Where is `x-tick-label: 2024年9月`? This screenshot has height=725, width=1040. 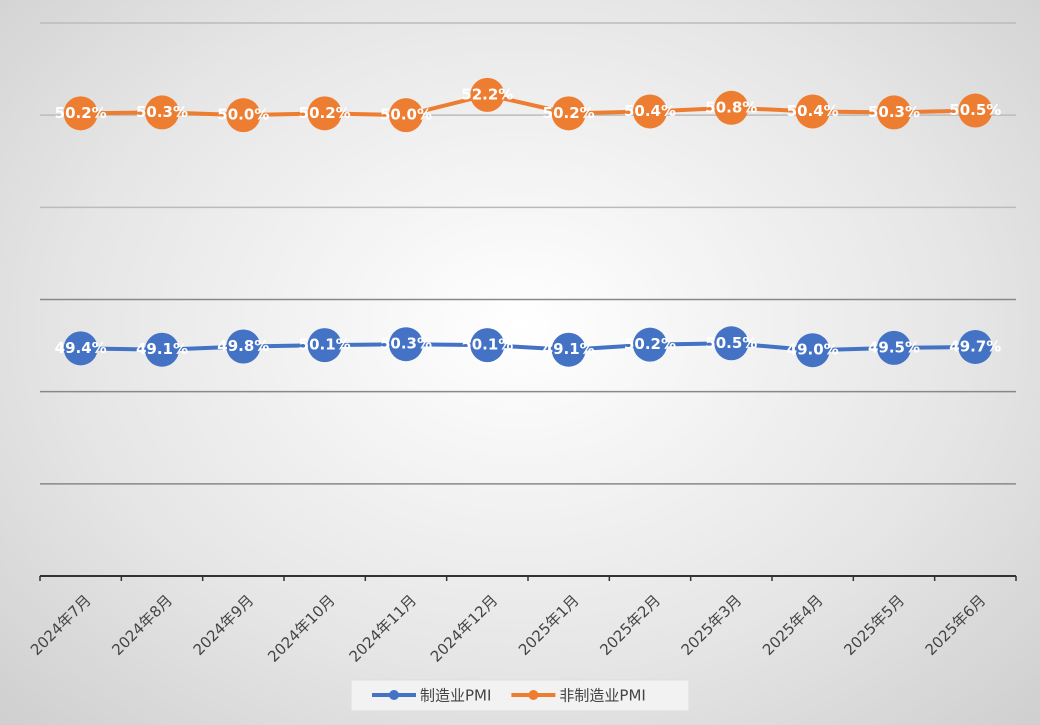 x-tick-label: 2024年9月 is located at coordinates (224, 625).